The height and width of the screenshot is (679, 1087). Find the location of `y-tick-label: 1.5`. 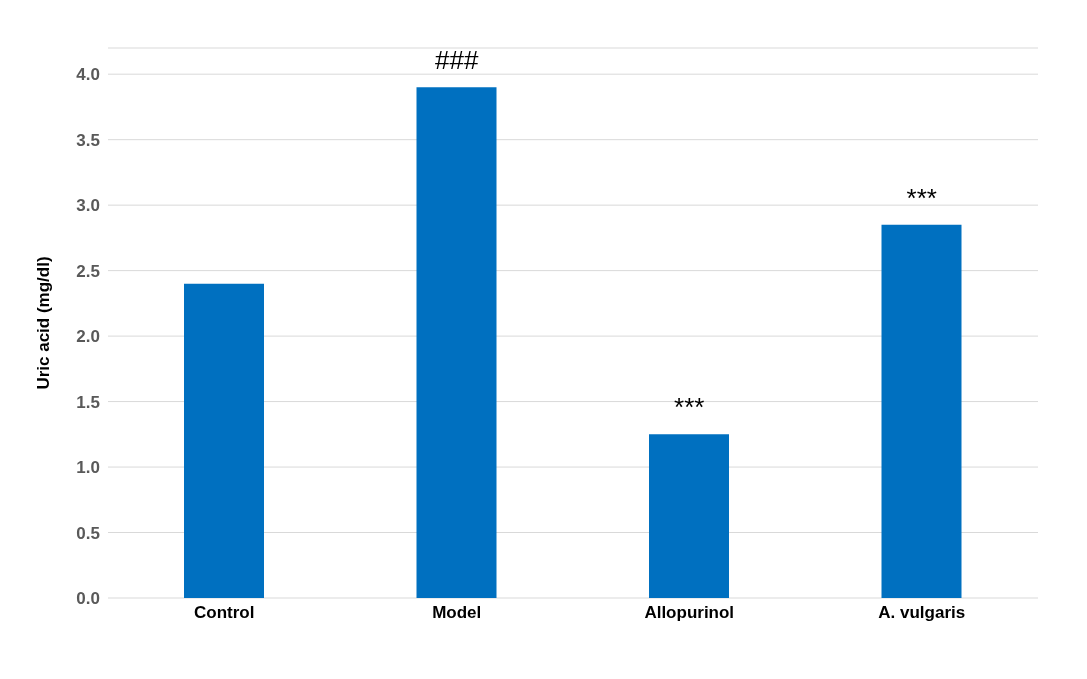

y-tick-label: 1.5 is located at coordinates (88, 402).